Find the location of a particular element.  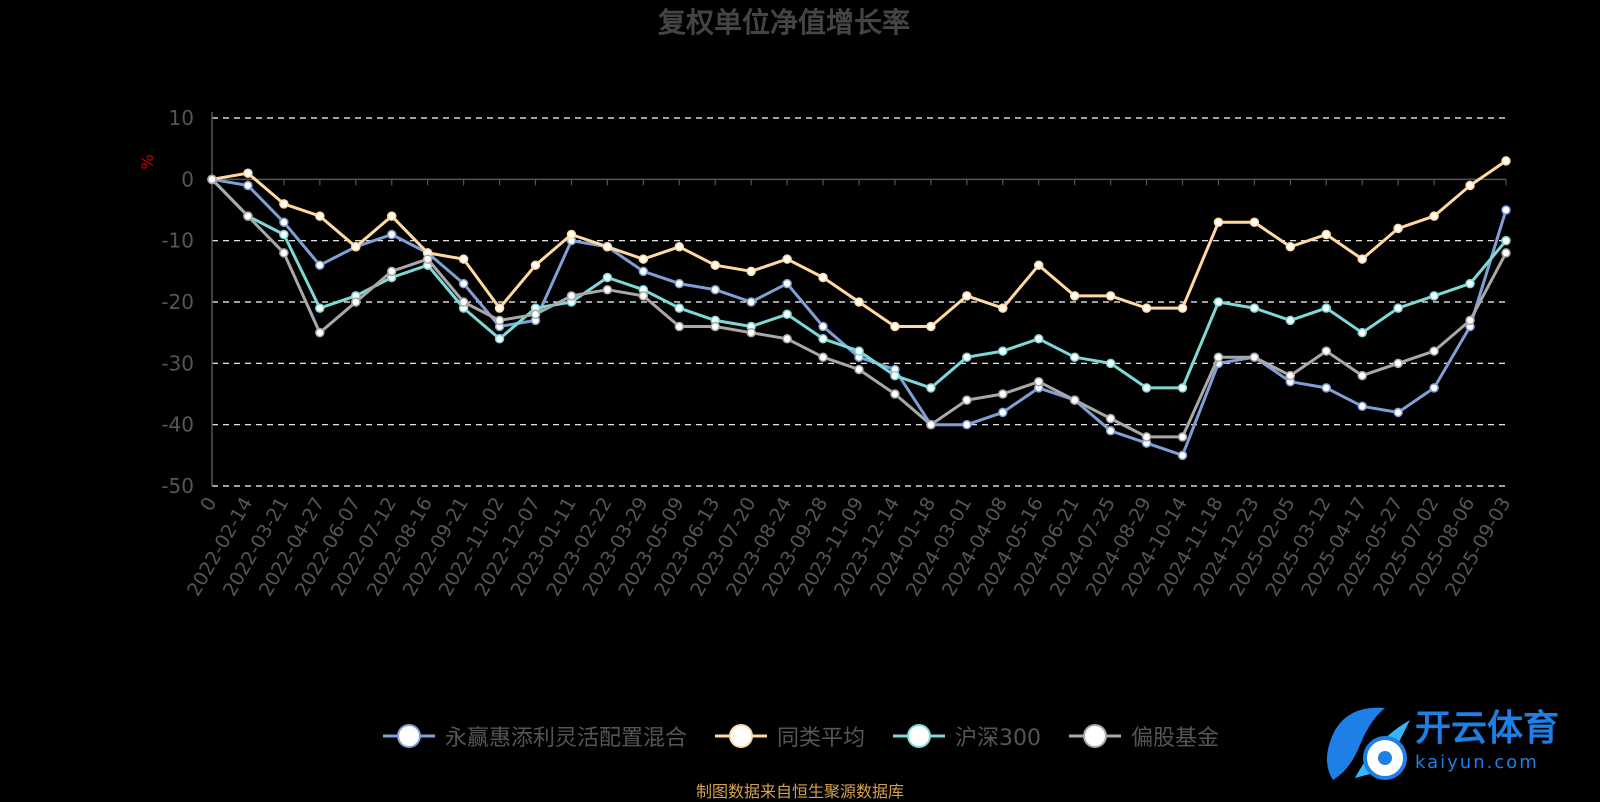

legend-item: 偏股基金 is located at coordinates (1143, 736).